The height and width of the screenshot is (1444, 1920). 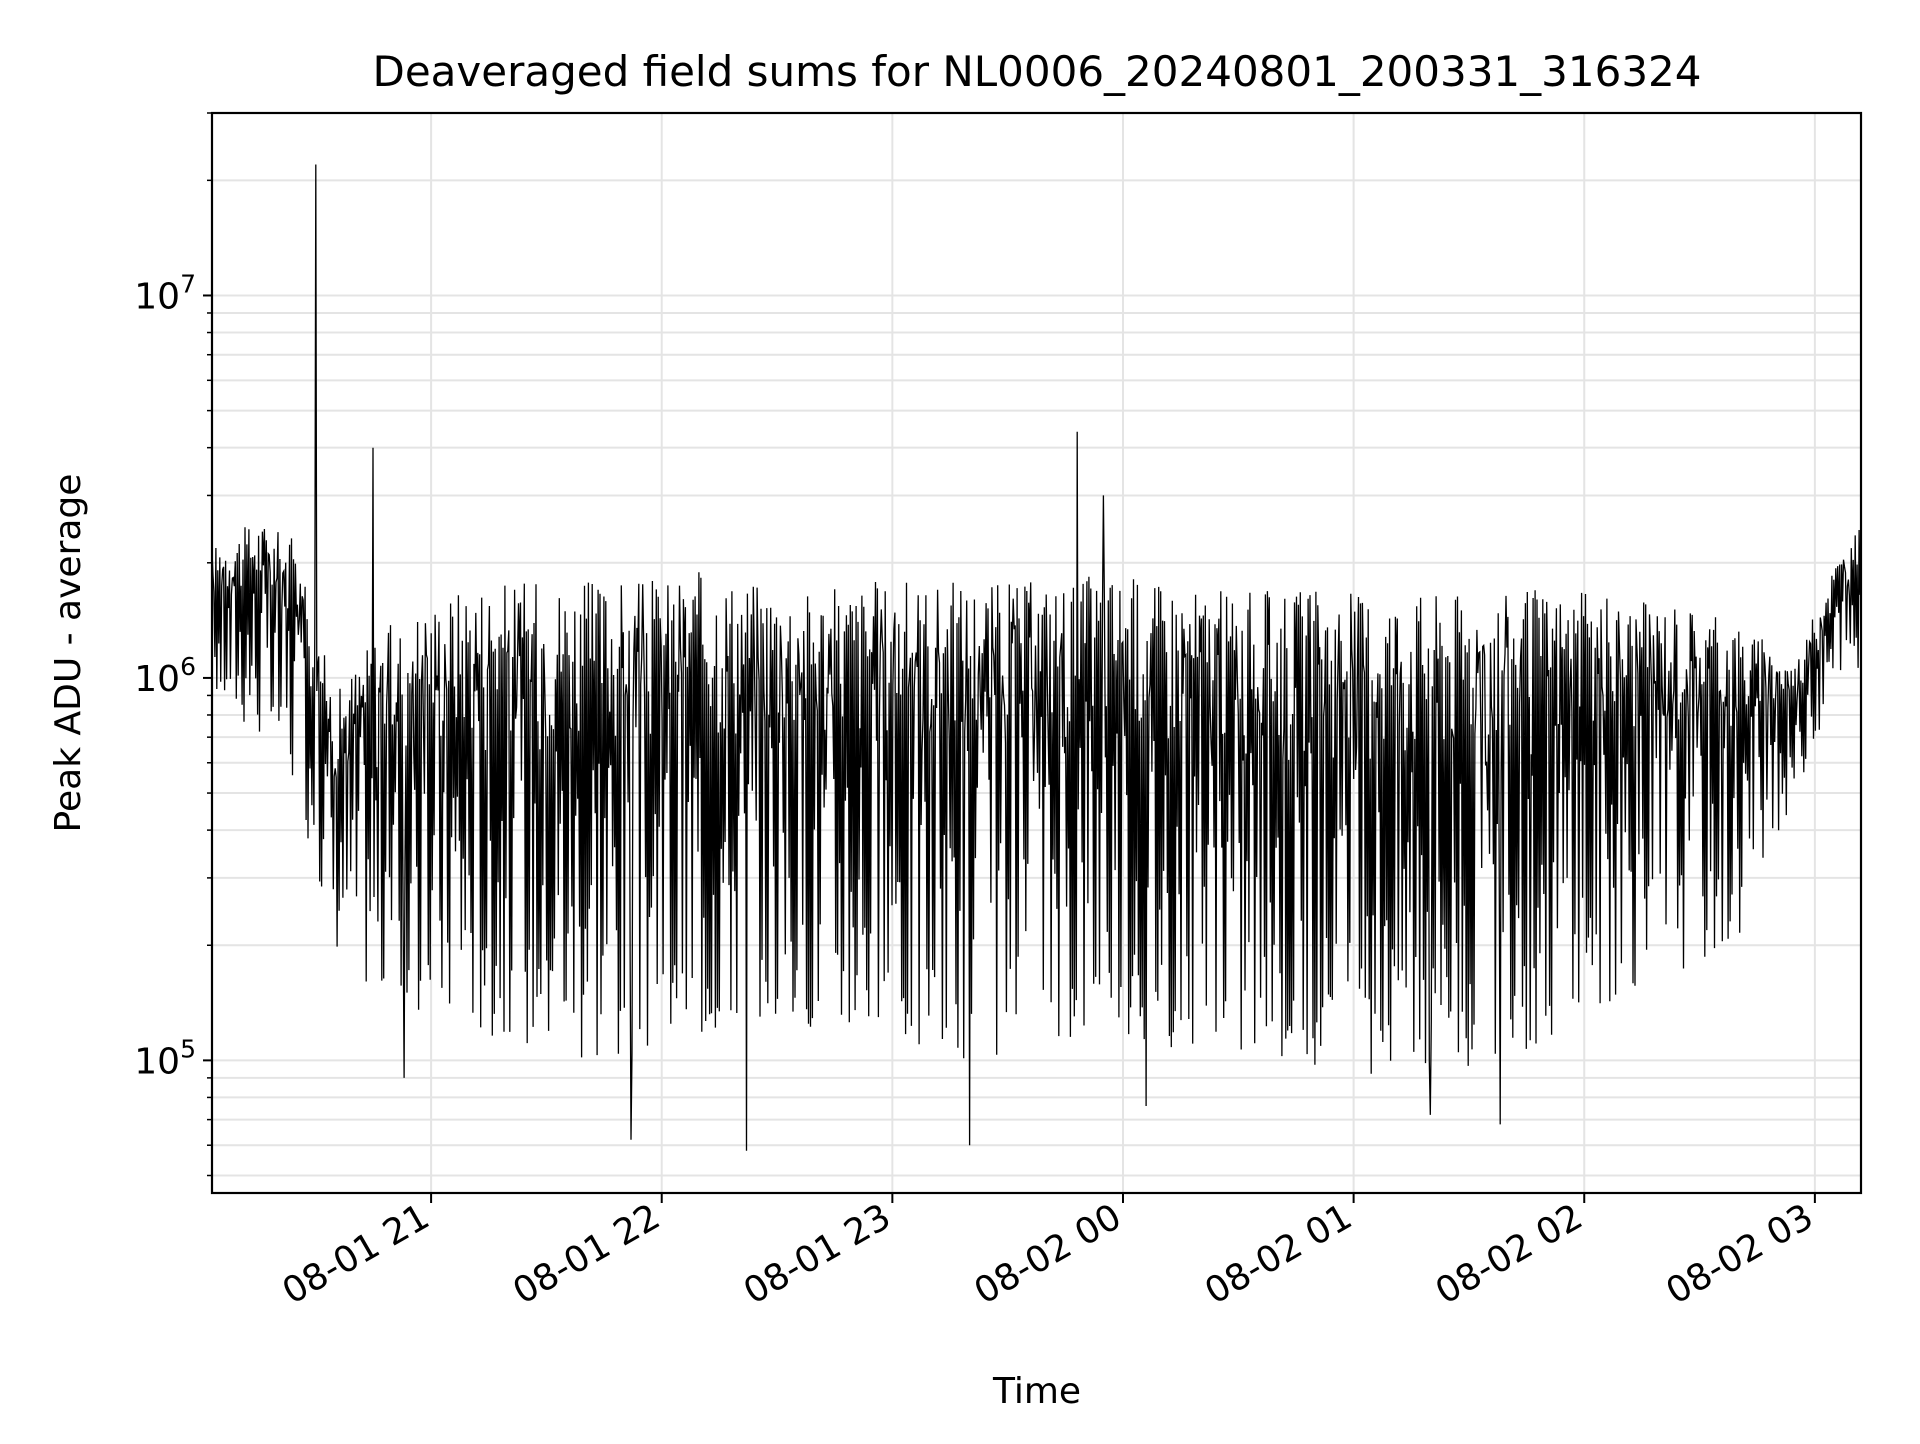 What do you see at coordinates (165, 676) in the screenshot?
I see `y-tick-label: 10⁶` at bounding box center [165, 676].